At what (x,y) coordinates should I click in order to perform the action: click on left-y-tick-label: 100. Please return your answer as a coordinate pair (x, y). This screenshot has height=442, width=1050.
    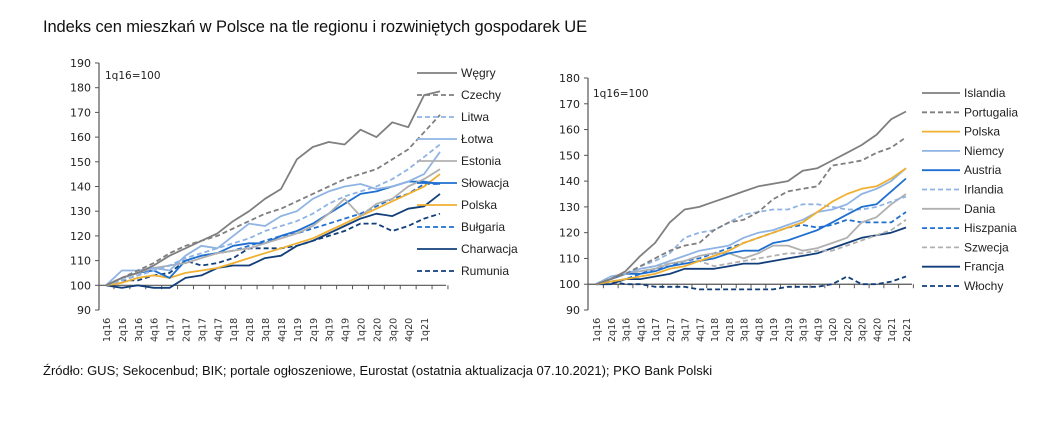
    Looking at the image, I should click on (80, 285).